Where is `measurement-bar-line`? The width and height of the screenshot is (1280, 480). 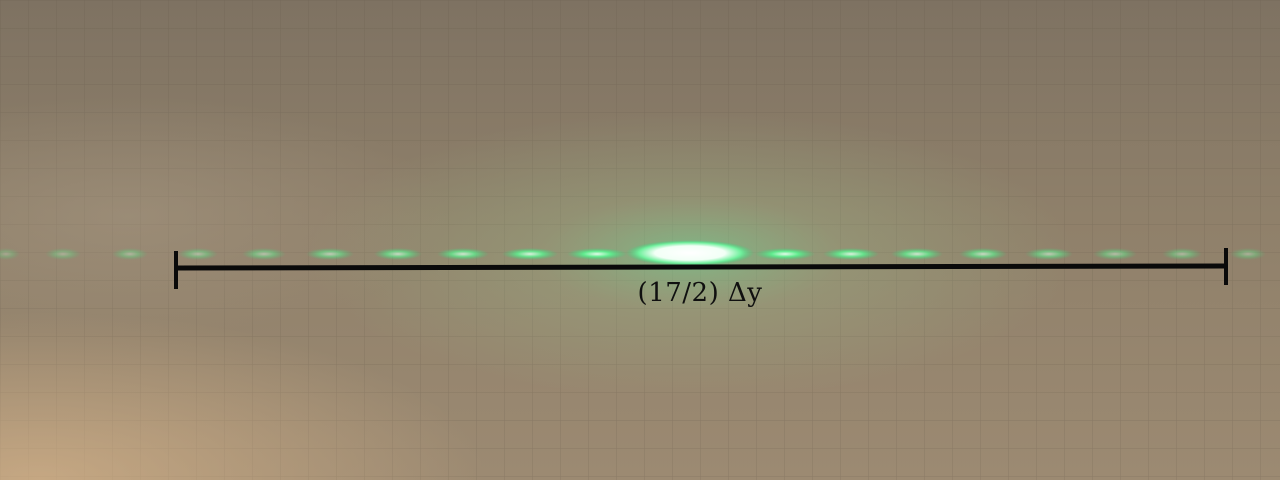
measurement-bar-line is located at coordinates (701, 267).